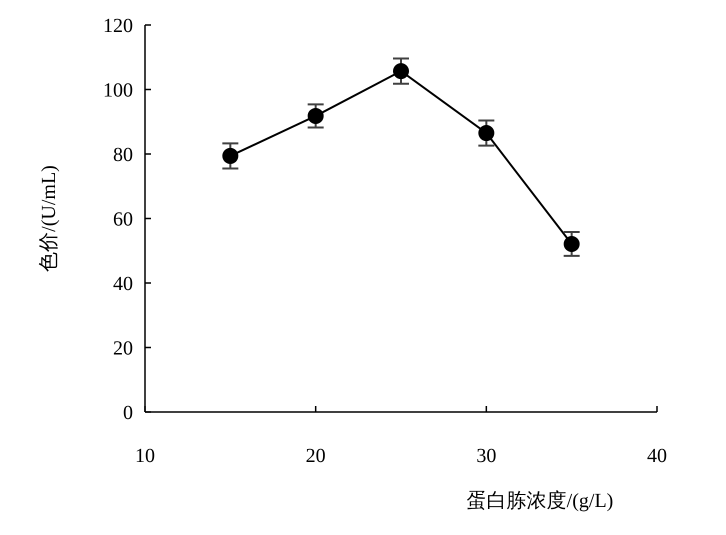 The height and width of the screenshot is (535, 726). Describe the element at coordinates (540, 501) in the screenshot. I see `x-axis-title: 蛋白胨浓度/(g/L)` at that location.